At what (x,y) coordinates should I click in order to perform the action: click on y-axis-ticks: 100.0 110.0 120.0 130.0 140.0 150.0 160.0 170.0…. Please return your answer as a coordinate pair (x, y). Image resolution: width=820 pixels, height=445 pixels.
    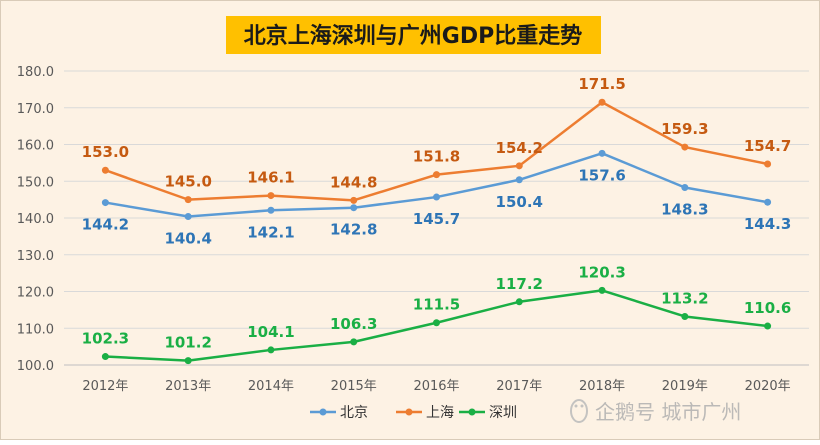
    Looking at the image, I should click on (35, 219).